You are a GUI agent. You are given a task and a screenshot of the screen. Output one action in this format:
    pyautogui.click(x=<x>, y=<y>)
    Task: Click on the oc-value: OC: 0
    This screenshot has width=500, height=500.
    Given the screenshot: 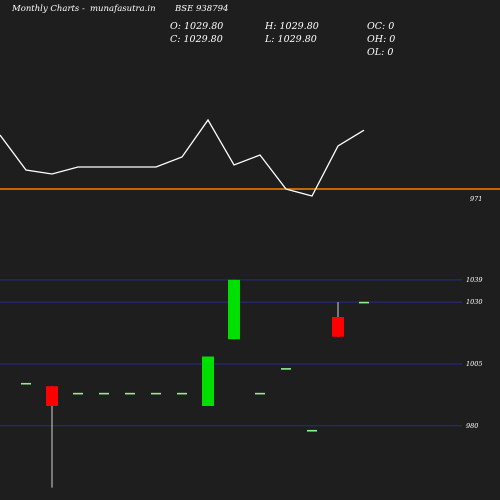 What is the action you would take?
    pyautogui.click(x=381, y=26)
    